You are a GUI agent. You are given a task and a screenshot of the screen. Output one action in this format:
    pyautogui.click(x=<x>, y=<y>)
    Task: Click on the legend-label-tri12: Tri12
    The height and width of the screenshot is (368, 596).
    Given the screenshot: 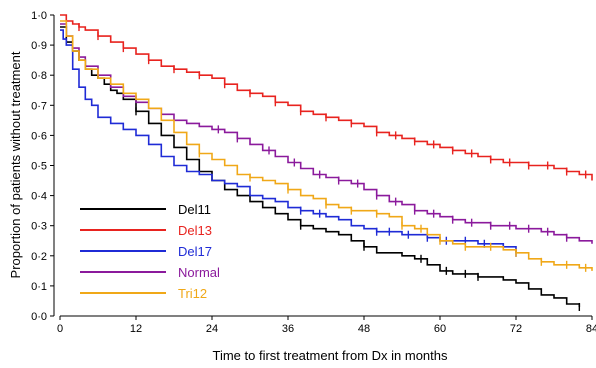 What is the action you would take?
    pyautogui.click(x=192, y=293)
    